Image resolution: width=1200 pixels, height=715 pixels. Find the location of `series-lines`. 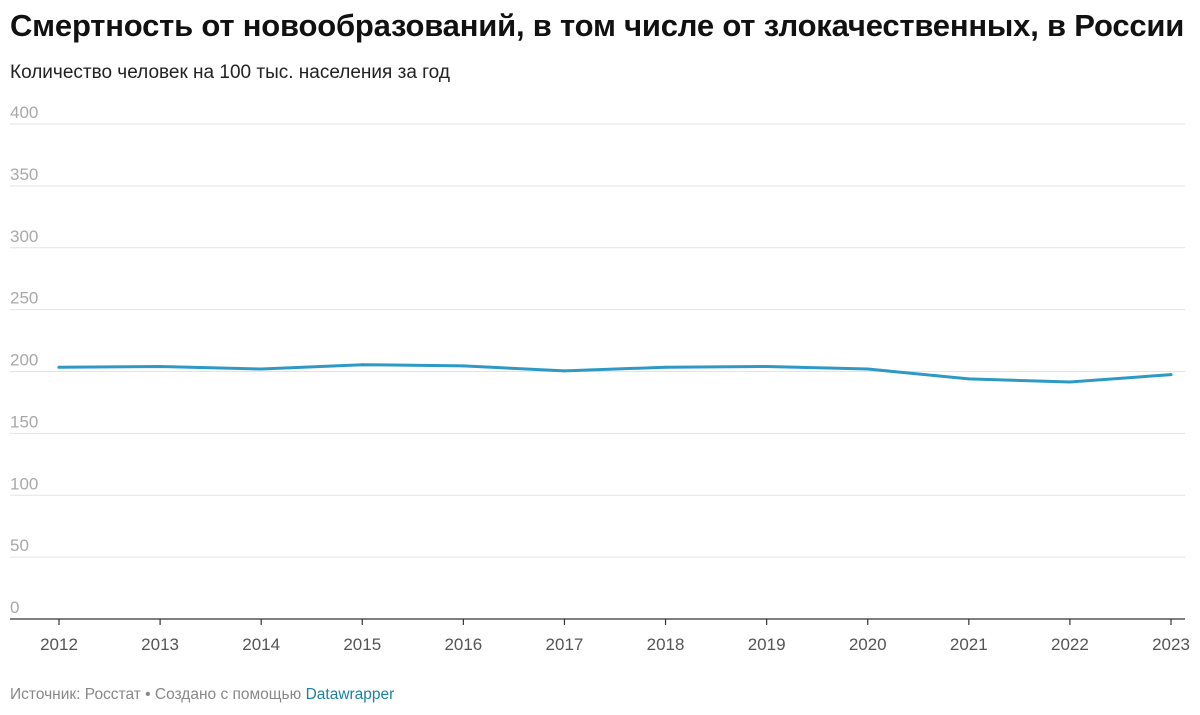

series-lines is located at coordinates (615, 373).